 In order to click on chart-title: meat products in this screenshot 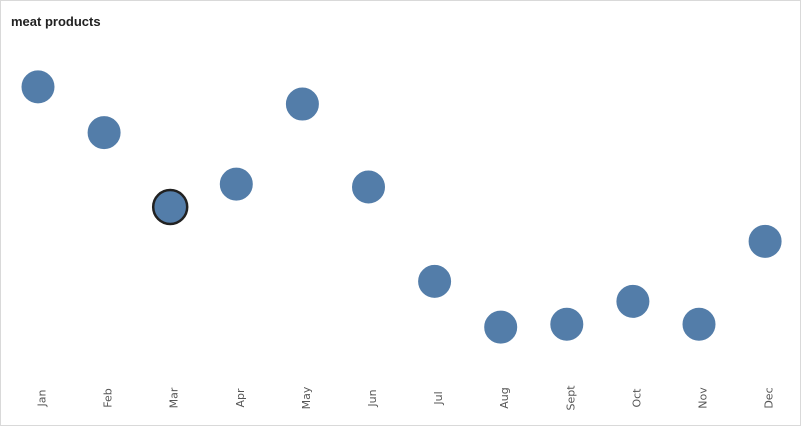, I will do `click(56, 21)`.